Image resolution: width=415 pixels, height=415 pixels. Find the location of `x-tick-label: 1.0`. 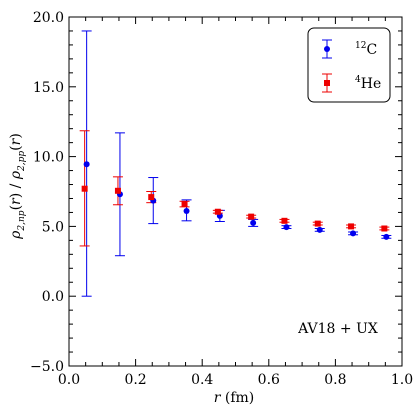

x-tick-label: 1.0 is located at coordinates (402, 380).